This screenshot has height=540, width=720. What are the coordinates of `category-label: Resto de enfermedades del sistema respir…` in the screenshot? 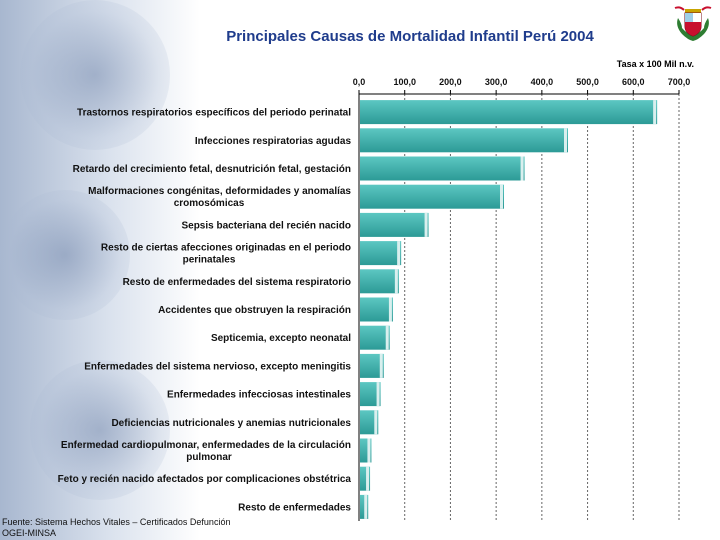 It's located at (237, 282).